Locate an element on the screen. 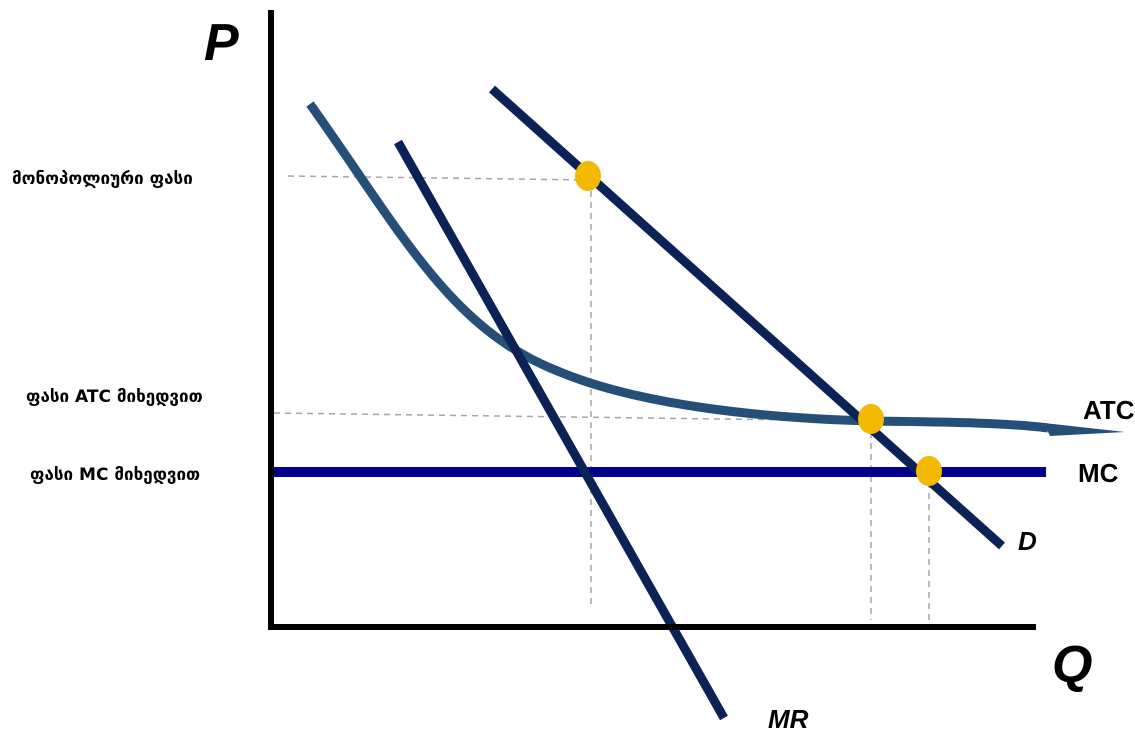 Image resolution: width=1135 pixels, height=732 pixels. x-axis-label: Q is located at coordinates (1072, 665).